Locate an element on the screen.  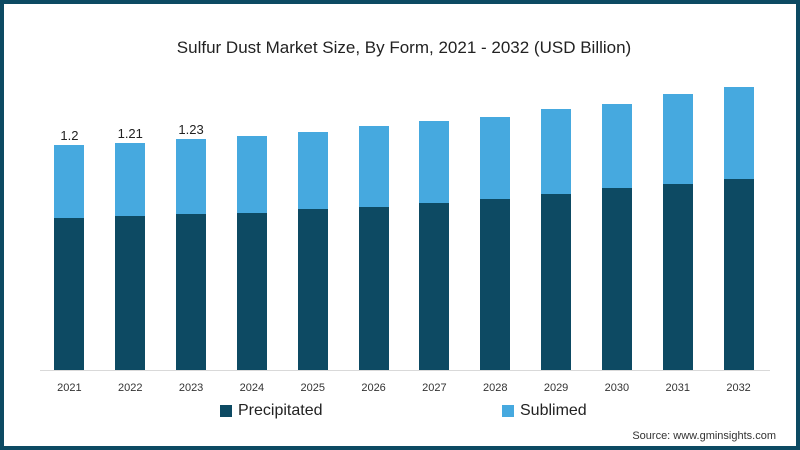
bar-2022: 1.21 is located at coordinates (130, 248).